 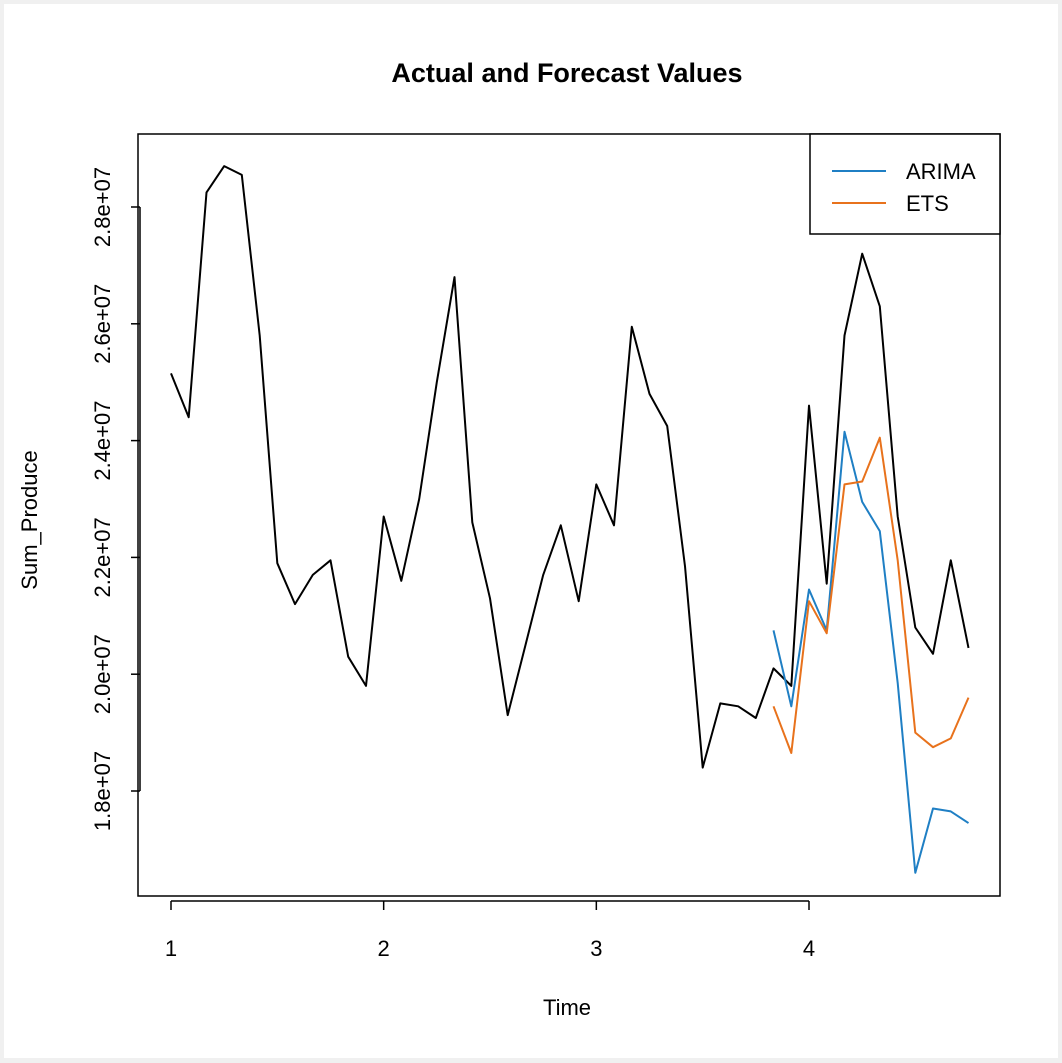 I want to click on x-axis-label: Time, so click(x=567, y=1007).